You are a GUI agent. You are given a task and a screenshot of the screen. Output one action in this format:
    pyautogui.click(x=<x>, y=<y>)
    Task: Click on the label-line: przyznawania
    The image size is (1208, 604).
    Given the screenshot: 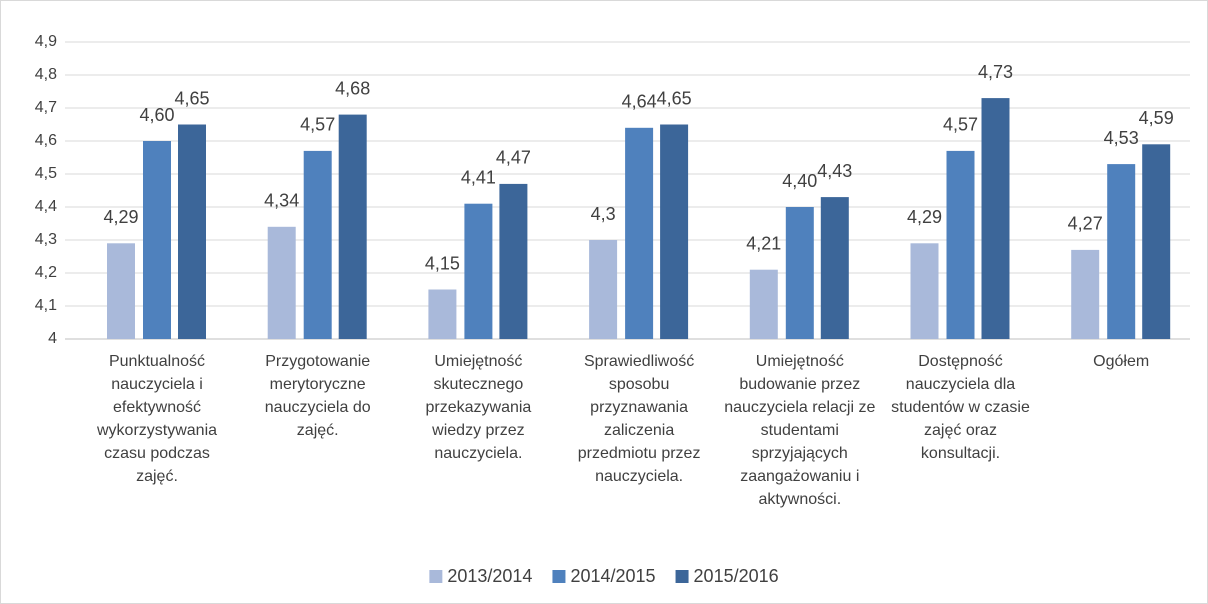 What is the action you would take?
    pyautogui.click(x=639, y=407)
    